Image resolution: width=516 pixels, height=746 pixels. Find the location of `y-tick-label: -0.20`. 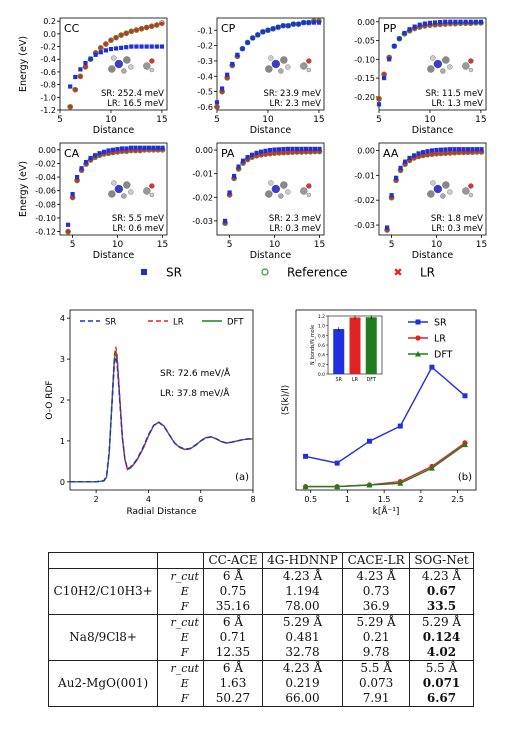

y-tick-label: -0.20 is located at coordinates (364, 97).